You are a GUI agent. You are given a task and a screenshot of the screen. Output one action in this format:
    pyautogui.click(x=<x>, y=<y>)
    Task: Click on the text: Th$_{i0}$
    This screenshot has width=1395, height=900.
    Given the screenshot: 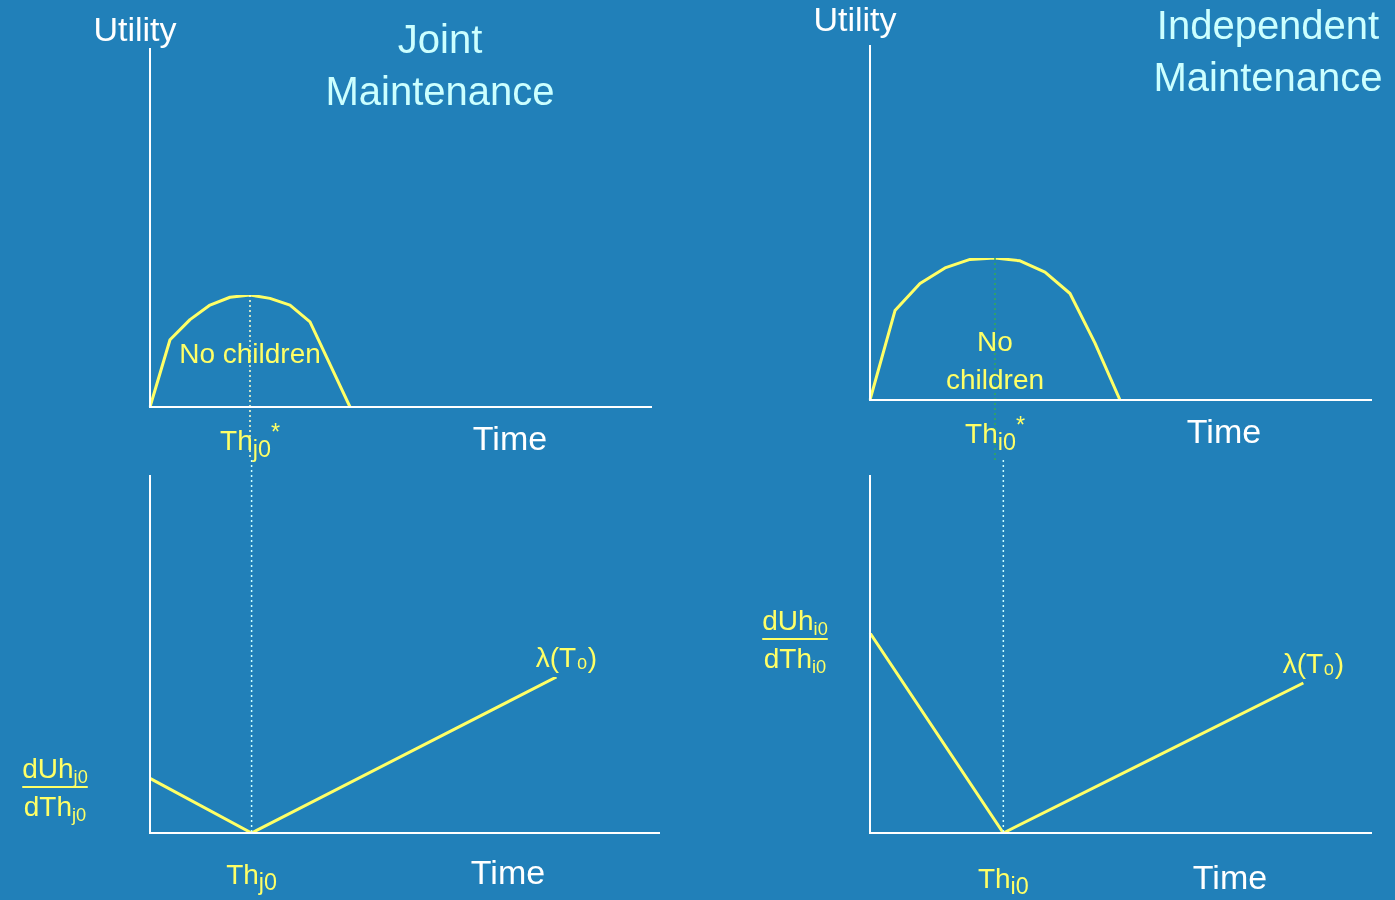 What is the action you would take?
    pyautogui.click(x=1003, y=881)
    